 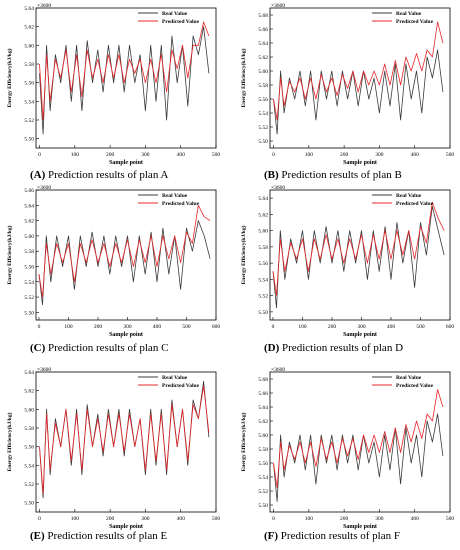 I want to click on caption-c: (C) Prediction results of plan C, so click(x=99, y=348).